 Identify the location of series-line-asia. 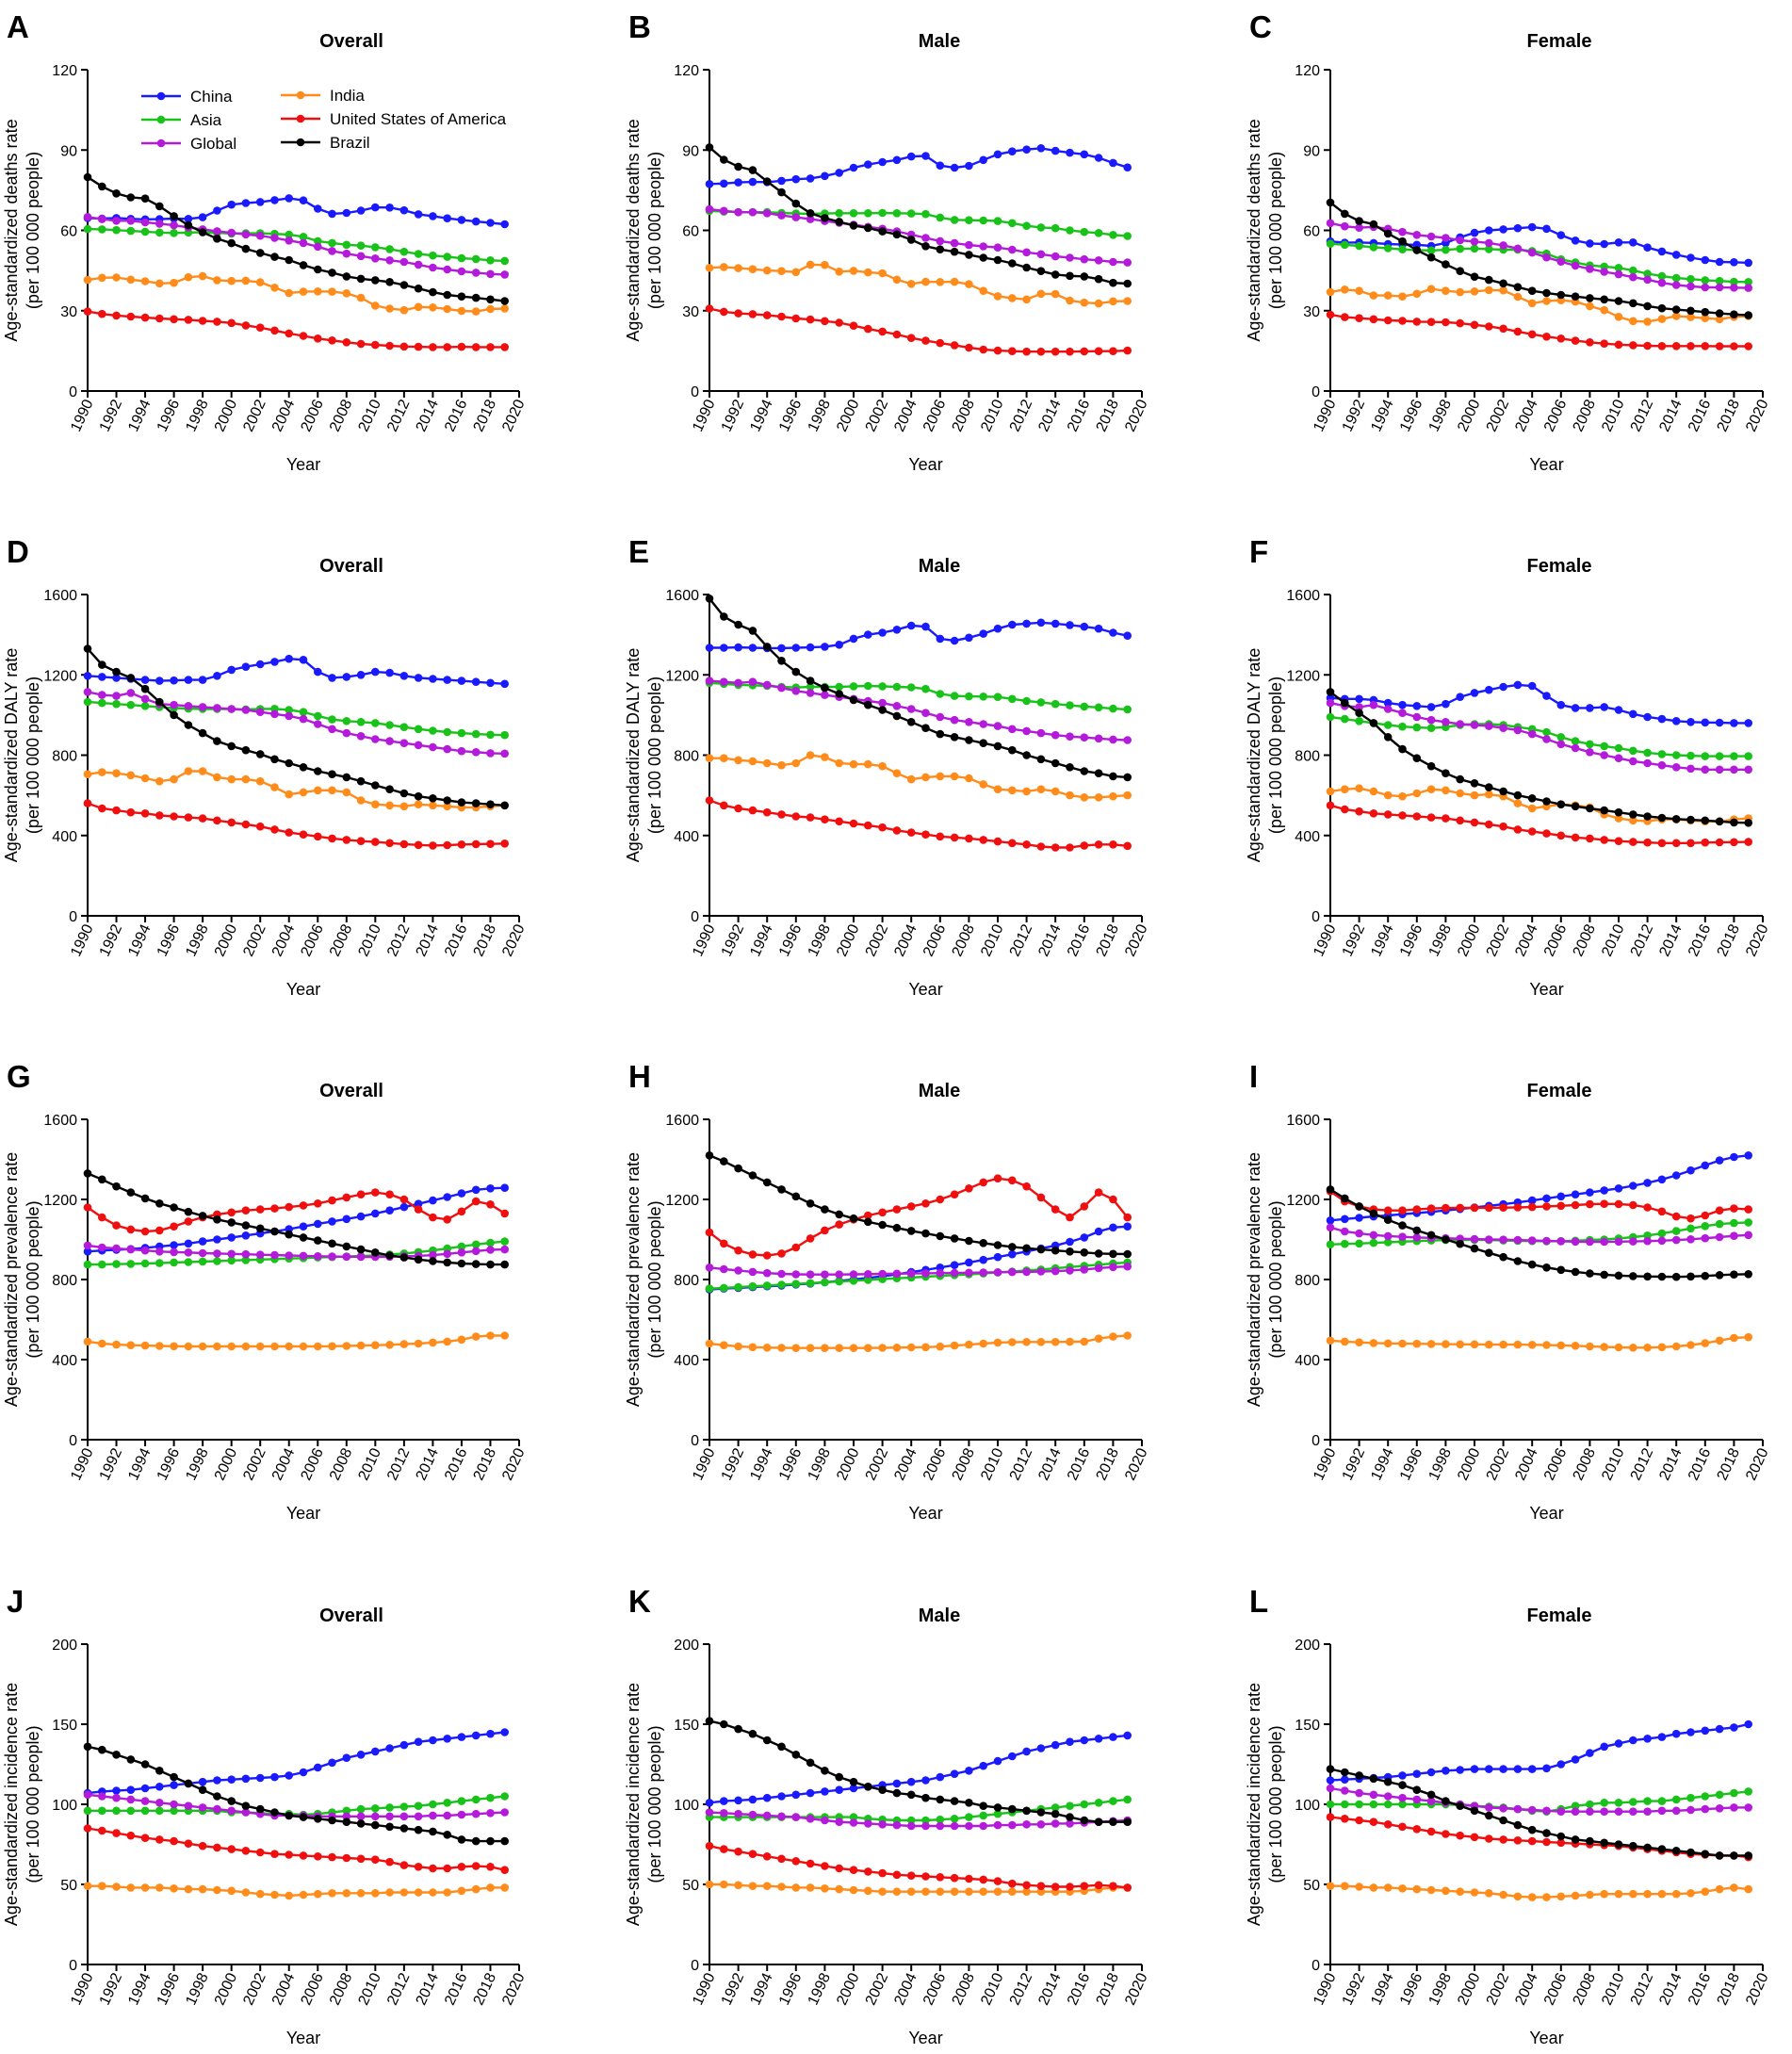
(1540, 1801).